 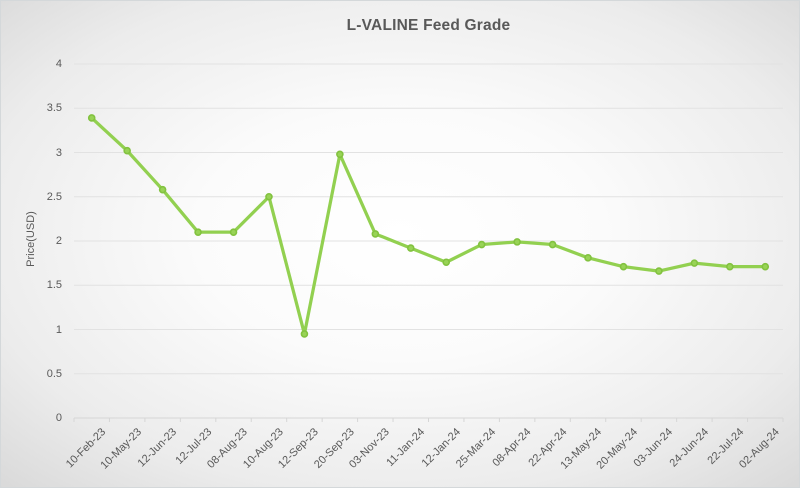 What do you see at coordinates (58, 418) in the screenshot?
I see `y-tick-label: 0` at bounding box center [58, 418].